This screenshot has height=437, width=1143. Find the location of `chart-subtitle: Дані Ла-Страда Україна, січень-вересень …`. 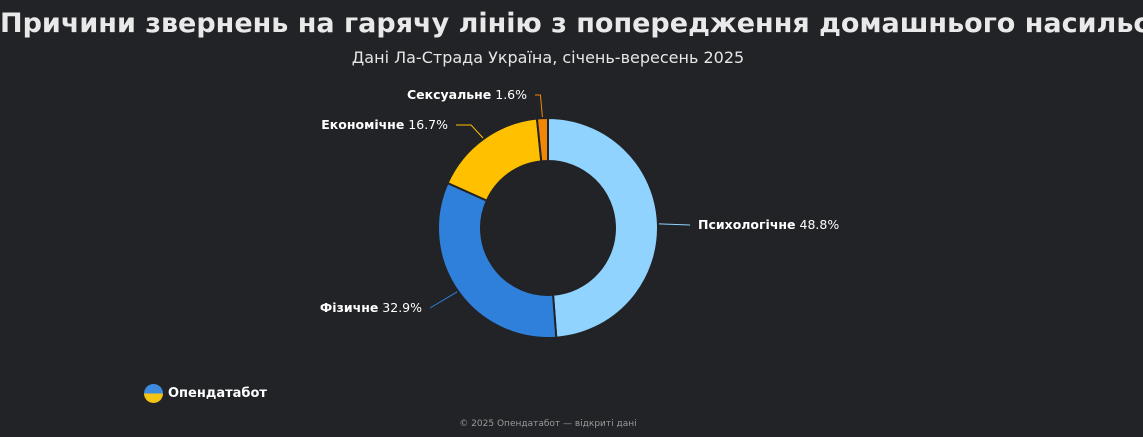

chart-subtitle: Дані Ла-Страда Україна, січень-вересень … is located at coordinates (548, 57).